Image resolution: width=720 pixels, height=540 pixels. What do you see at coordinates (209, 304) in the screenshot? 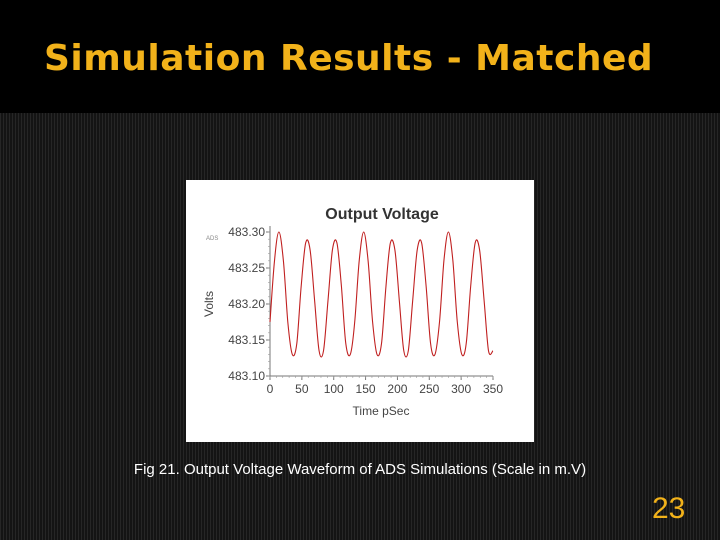
I see `y-axis-label: Volts` at bounding box center [209, 304].